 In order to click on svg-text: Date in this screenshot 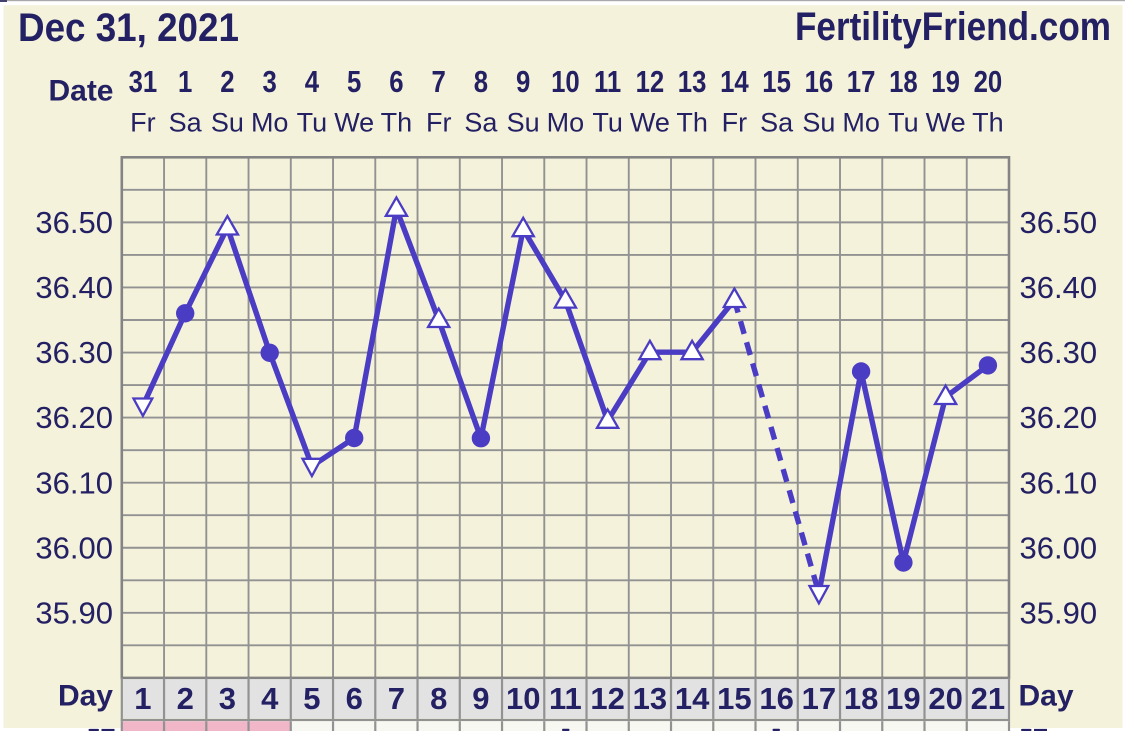, I will do `click(80, 91)`.